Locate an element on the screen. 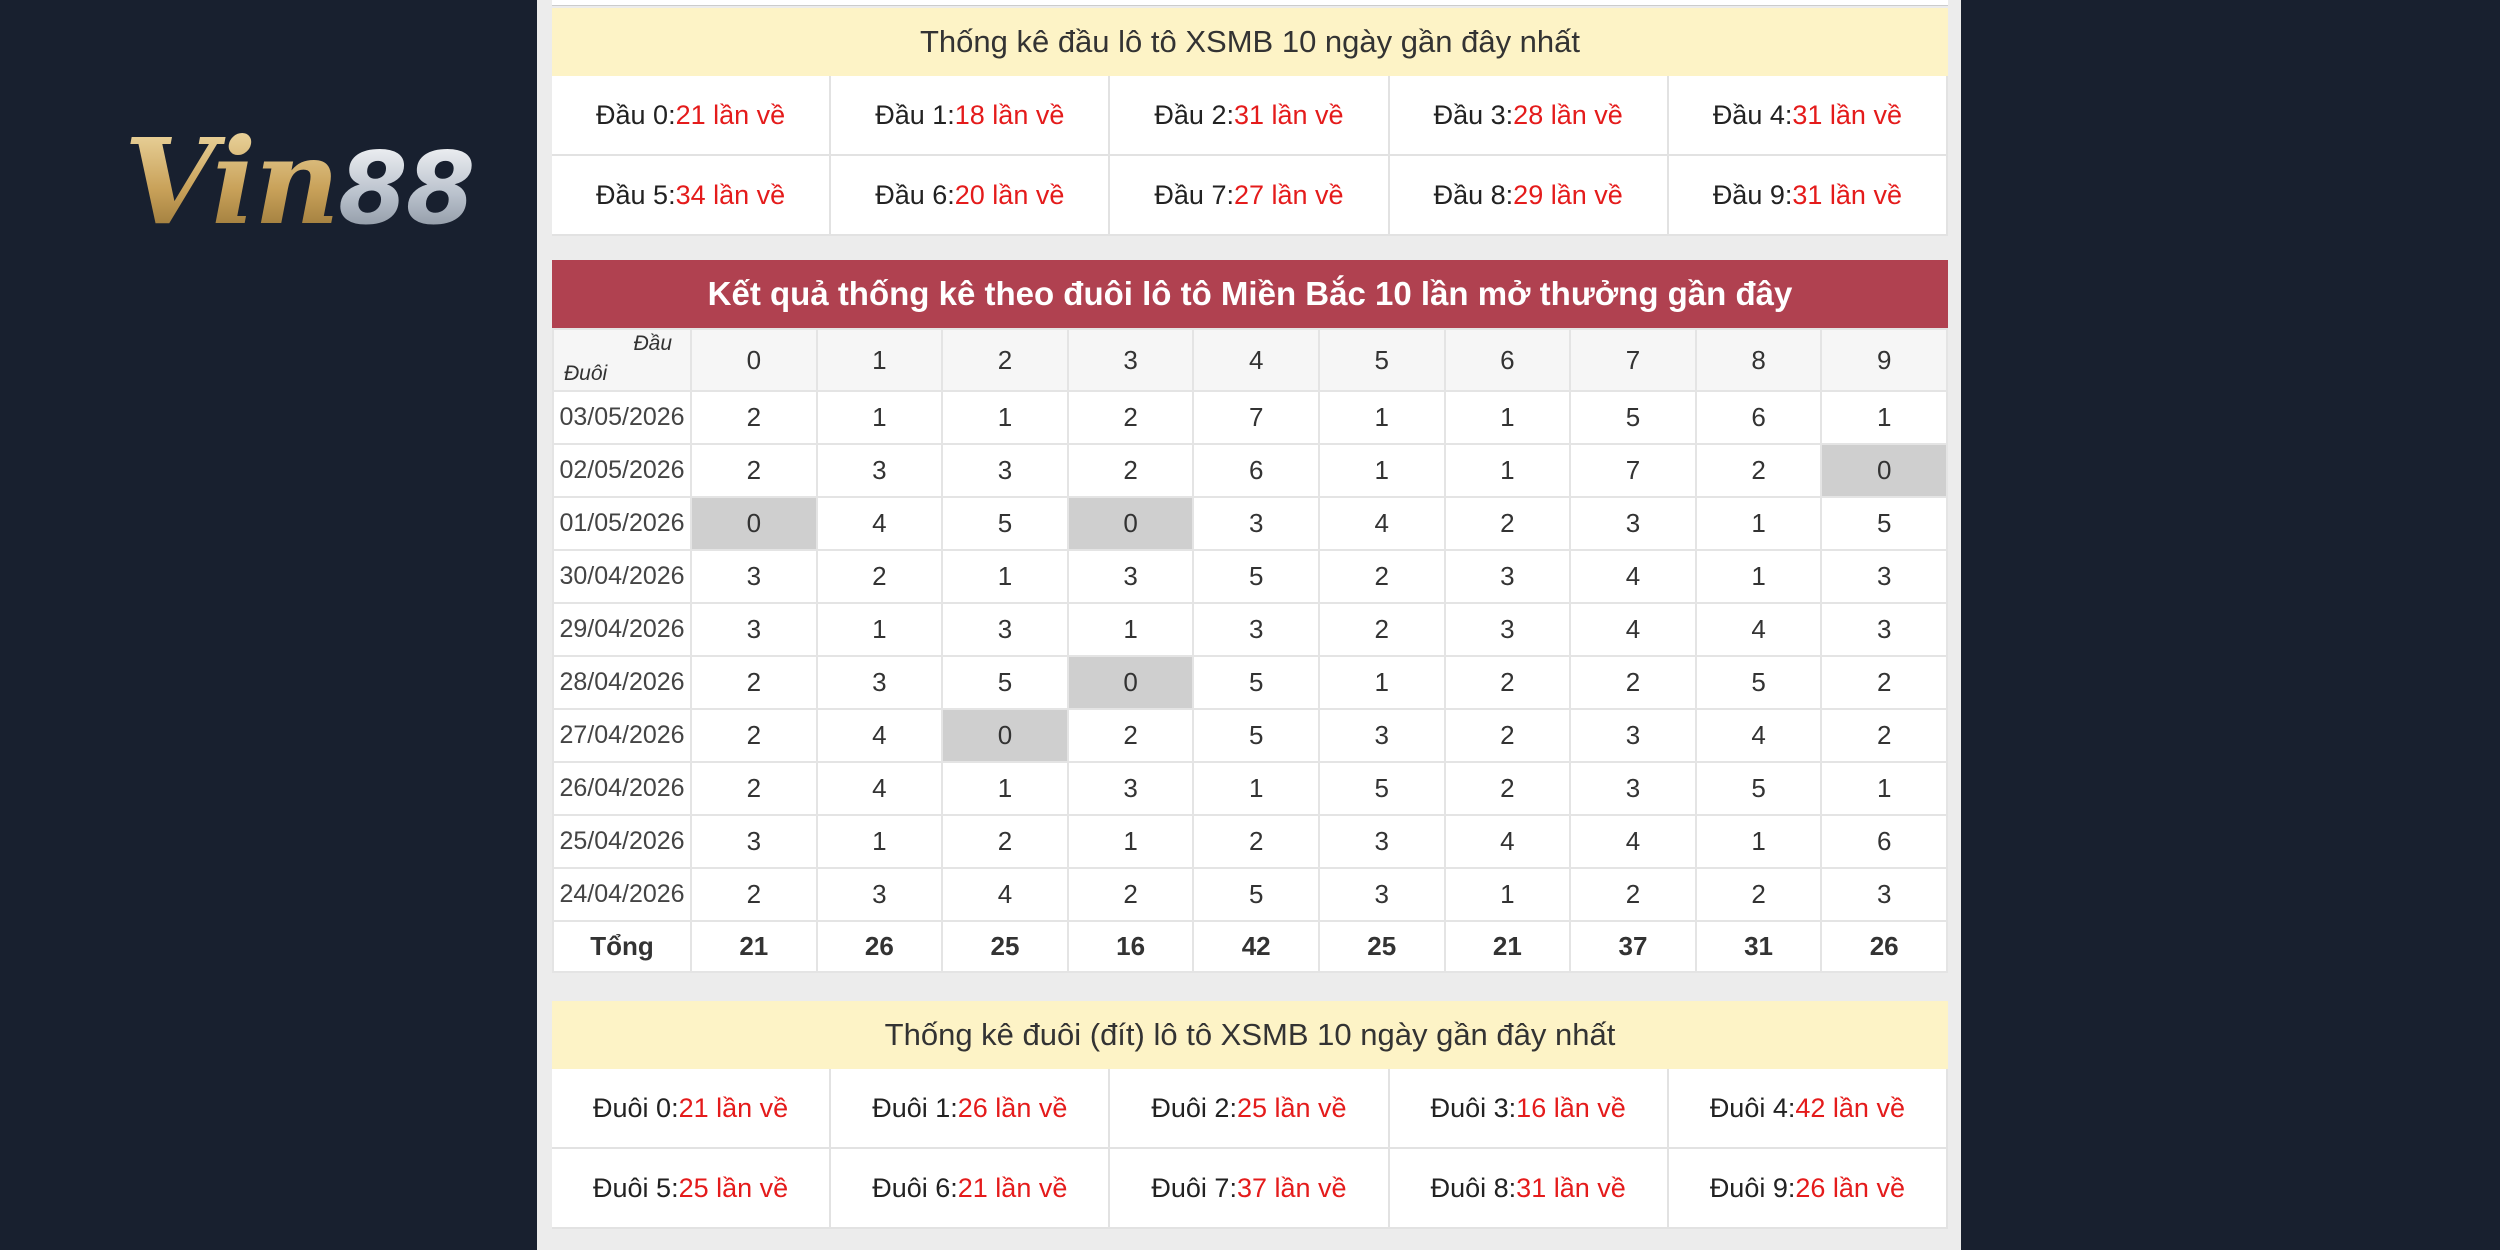  data-row: 30/04/2026 3 2 1 3 5 2 3 4 1 3 is located at coordinates (1250, 576).